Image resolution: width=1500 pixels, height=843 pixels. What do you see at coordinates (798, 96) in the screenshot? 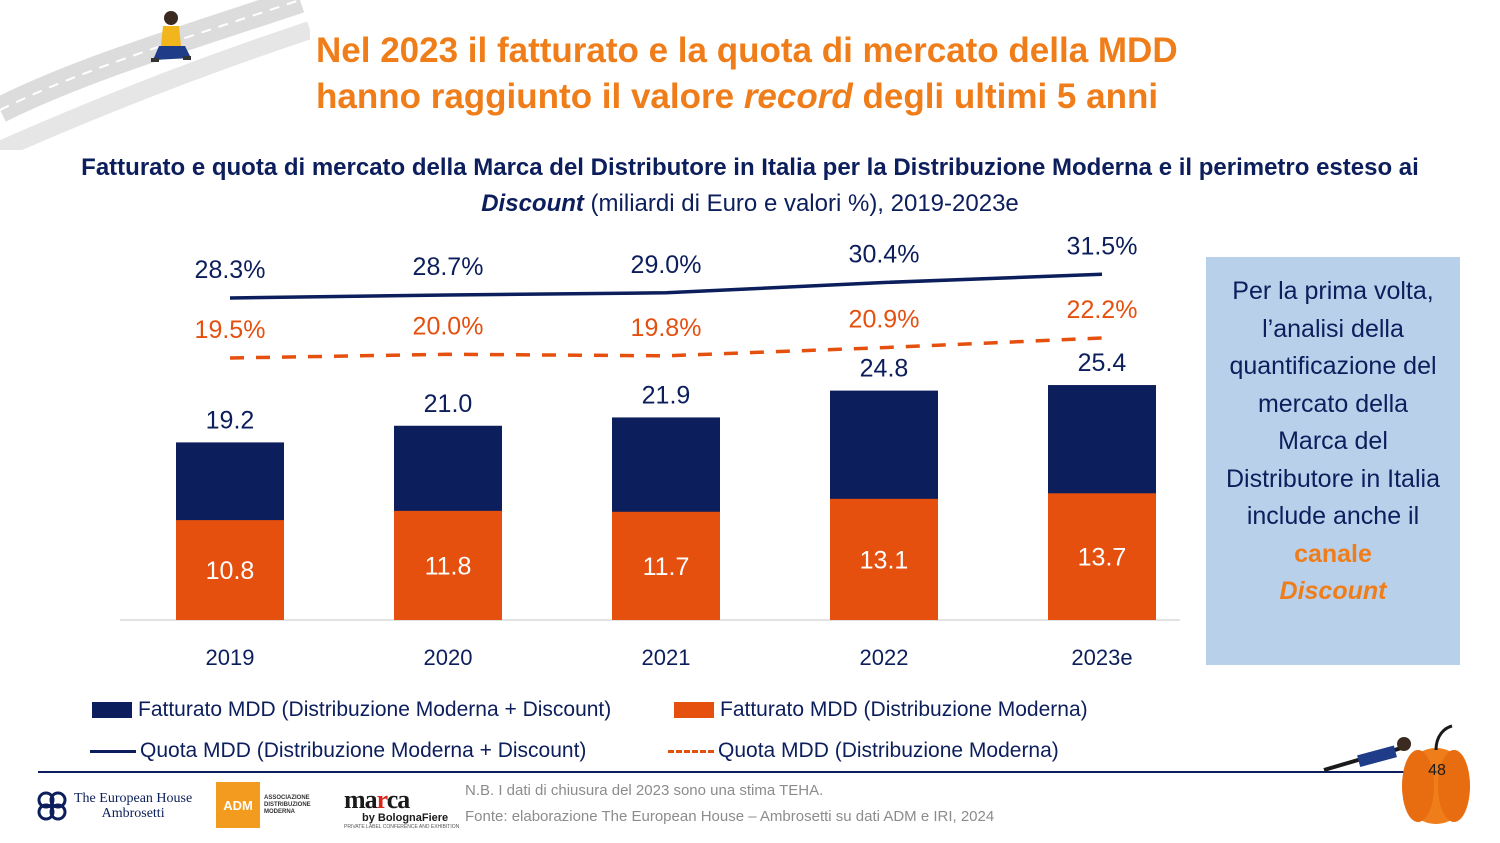
I see `title-line-2-emphasis: record` at bounding box center [798, 96].